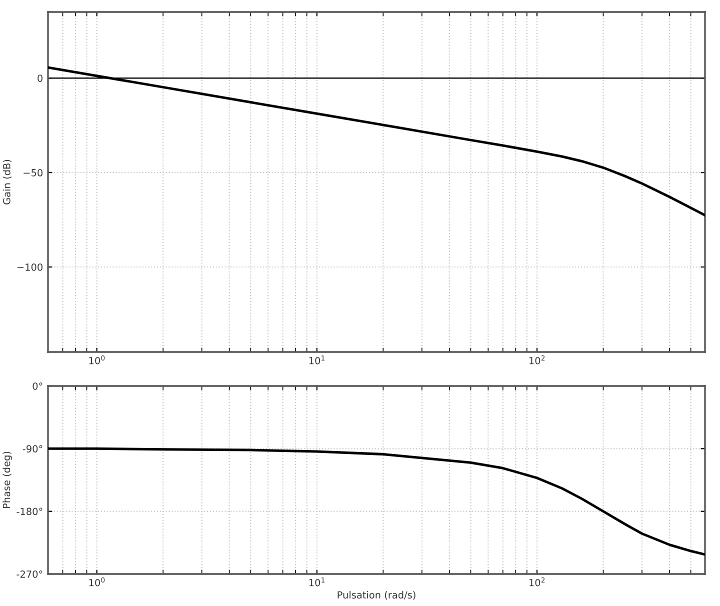 This screenshot has height=606, width=720. What do you see at coordinates (37, 386) in the screenshot?
I see `y-tick-label: 0°` at bounding box center [37, 386].